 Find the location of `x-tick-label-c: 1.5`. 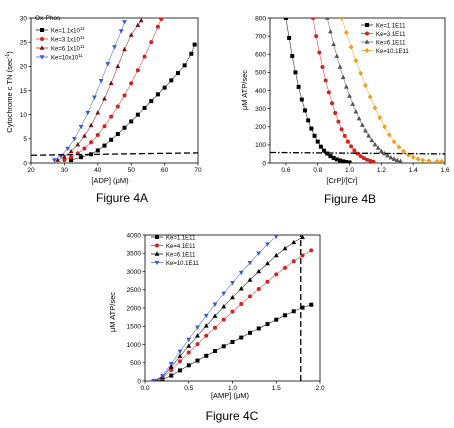

x-tick-label-c: 1.5 is located at coordinates (276, 388).